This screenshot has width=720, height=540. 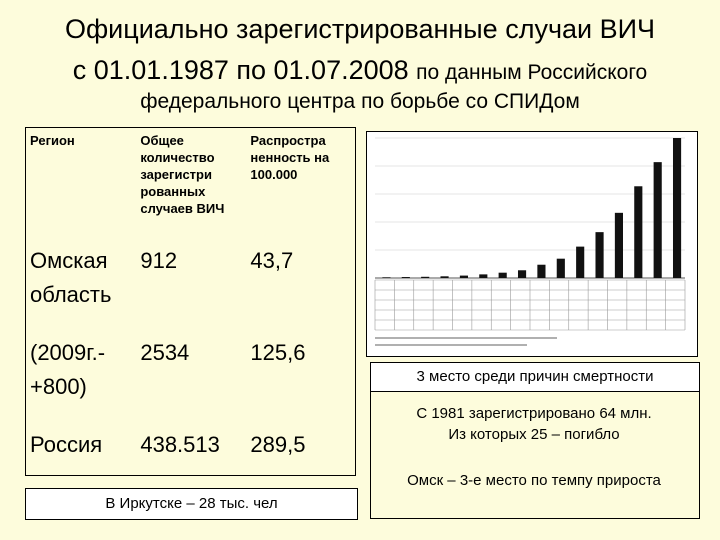 I want to click on table-row: Россия 438.513 289,5, so click(x=191, y=449).